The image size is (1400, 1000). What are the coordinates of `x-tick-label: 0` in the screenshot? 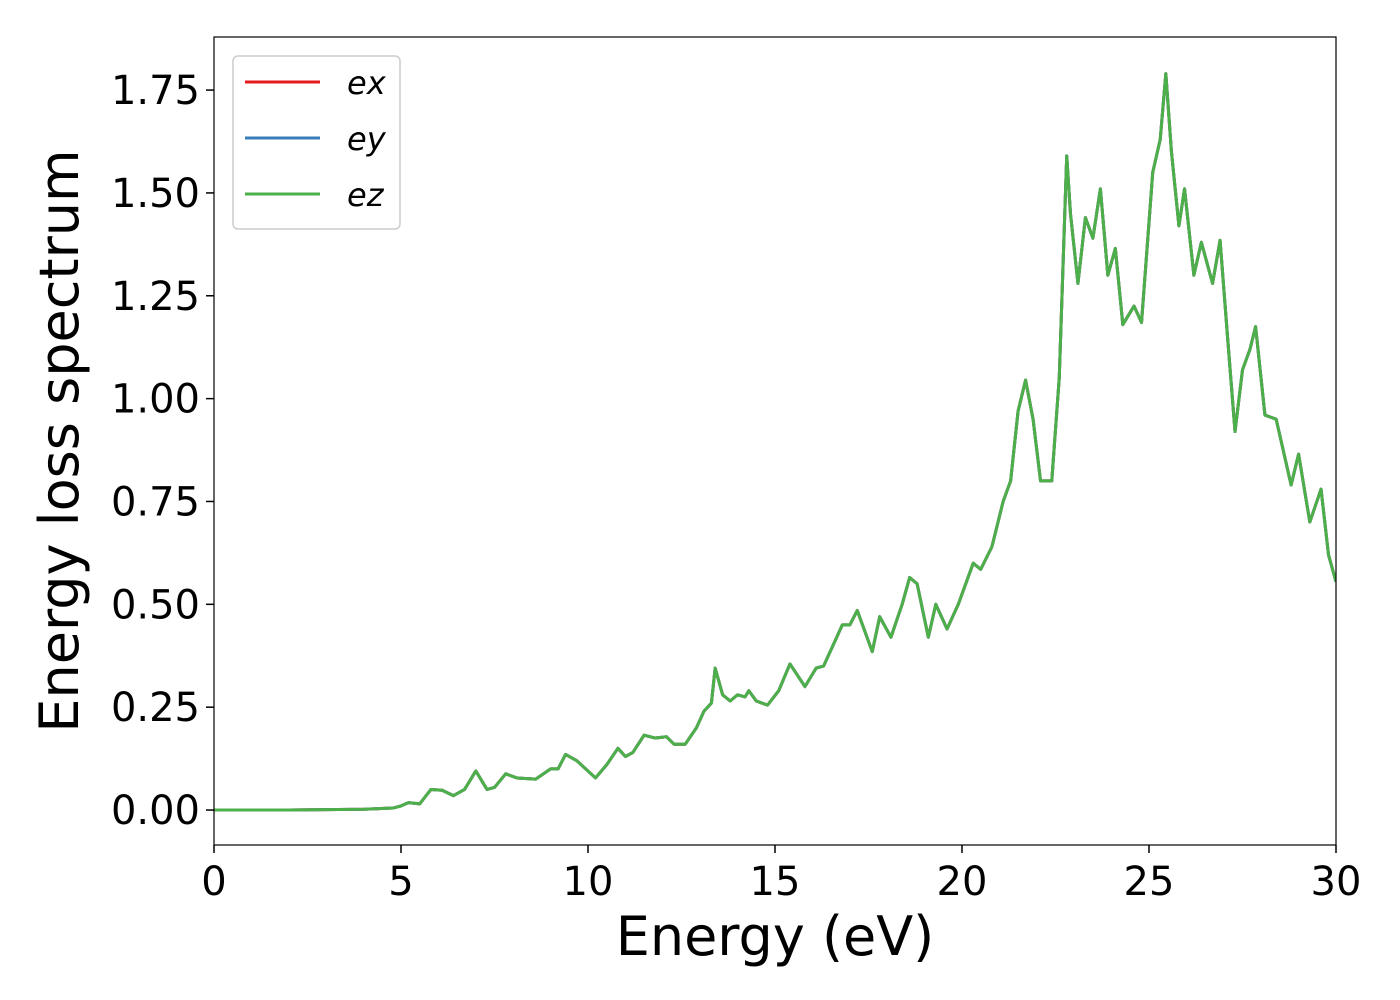 It's located at (213, 882).